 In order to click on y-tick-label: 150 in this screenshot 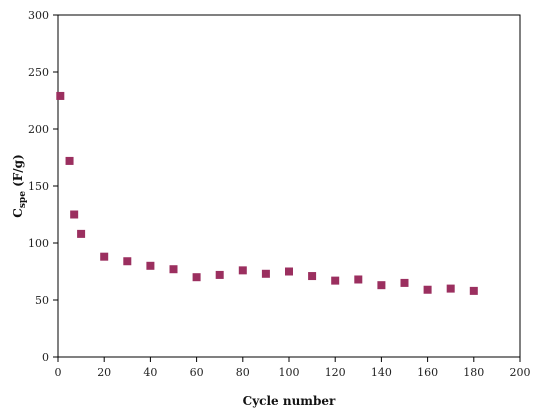, I will do `click(38, 186)`.